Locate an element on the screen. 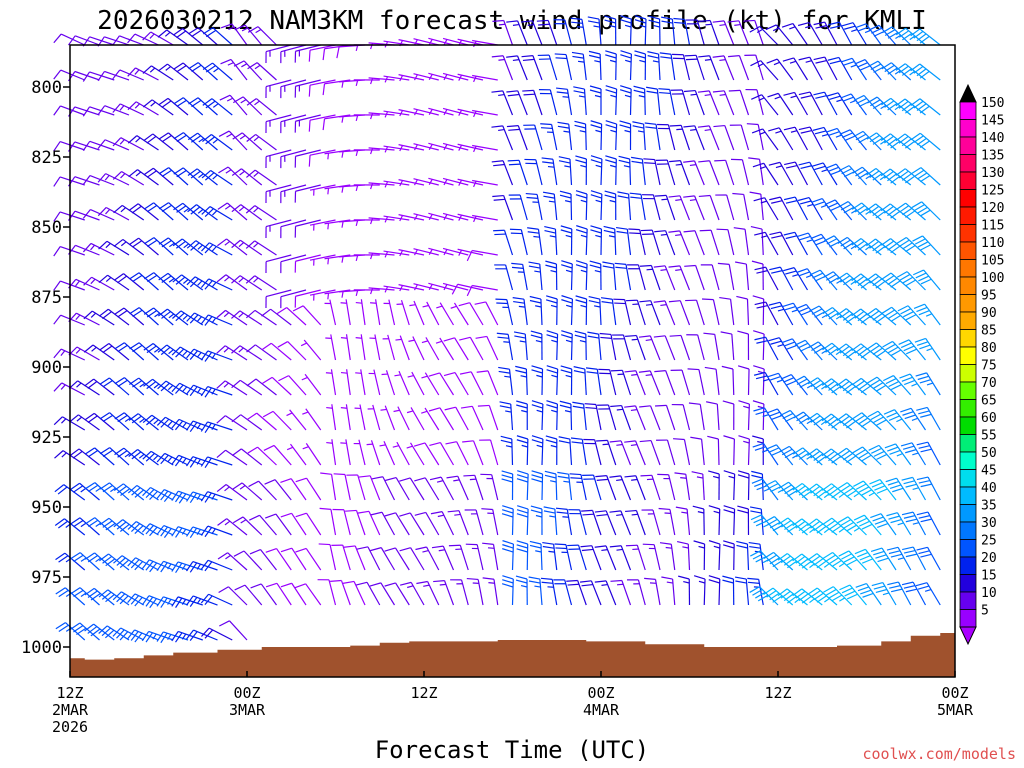 Image resolution: width=1024 pixels, height=768 pixels. y-tick-label: 900 is located at coordinates (46, 368).